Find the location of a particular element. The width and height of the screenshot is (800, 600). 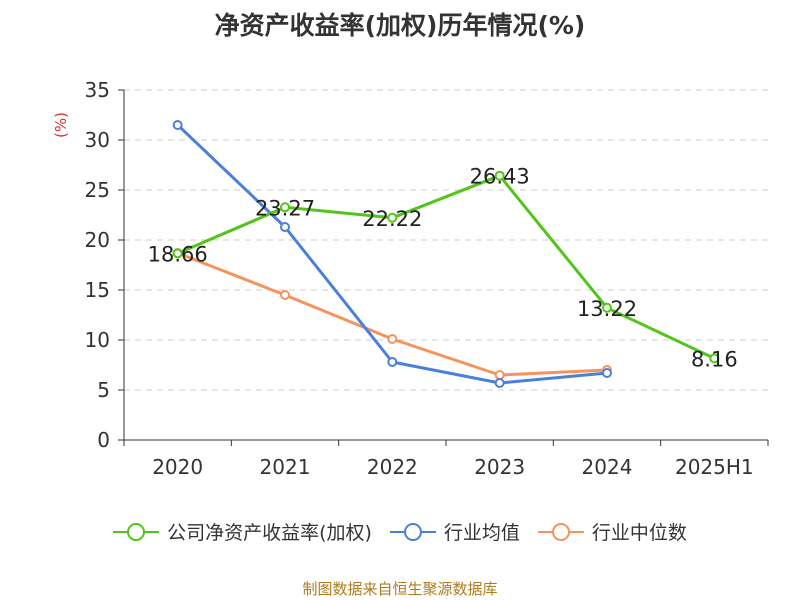

x-tick-label: 2020 is located at coordinates (177, 467).